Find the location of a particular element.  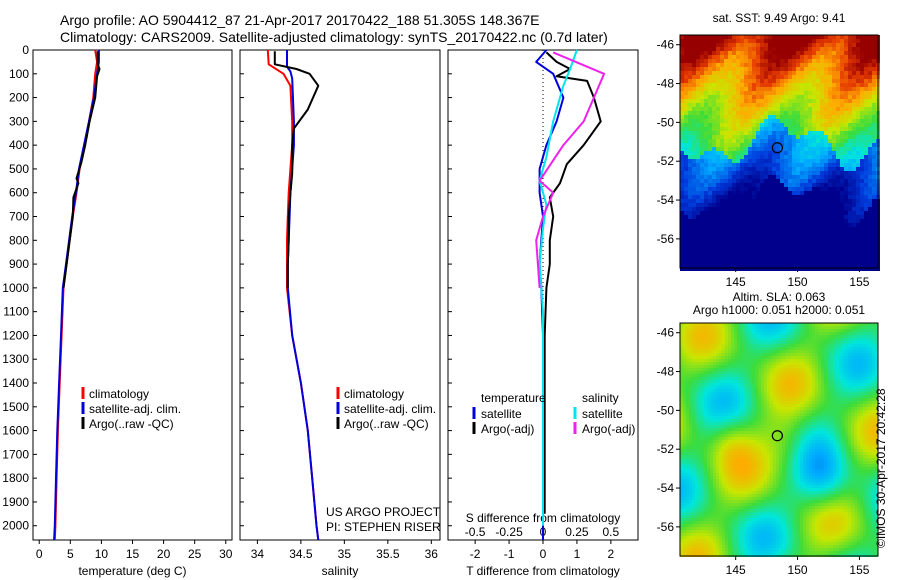

y-tick-label-17: 1700 is located at coordinates (15, 454).